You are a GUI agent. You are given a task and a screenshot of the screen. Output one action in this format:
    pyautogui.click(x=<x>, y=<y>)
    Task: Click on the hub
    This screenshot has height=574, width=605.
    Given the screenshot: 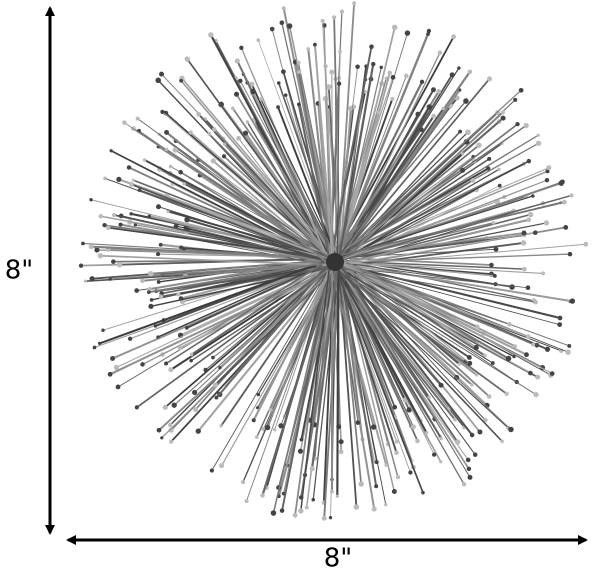 What is the action you would take?
    pyautogui.click(x=335, y=262)
    